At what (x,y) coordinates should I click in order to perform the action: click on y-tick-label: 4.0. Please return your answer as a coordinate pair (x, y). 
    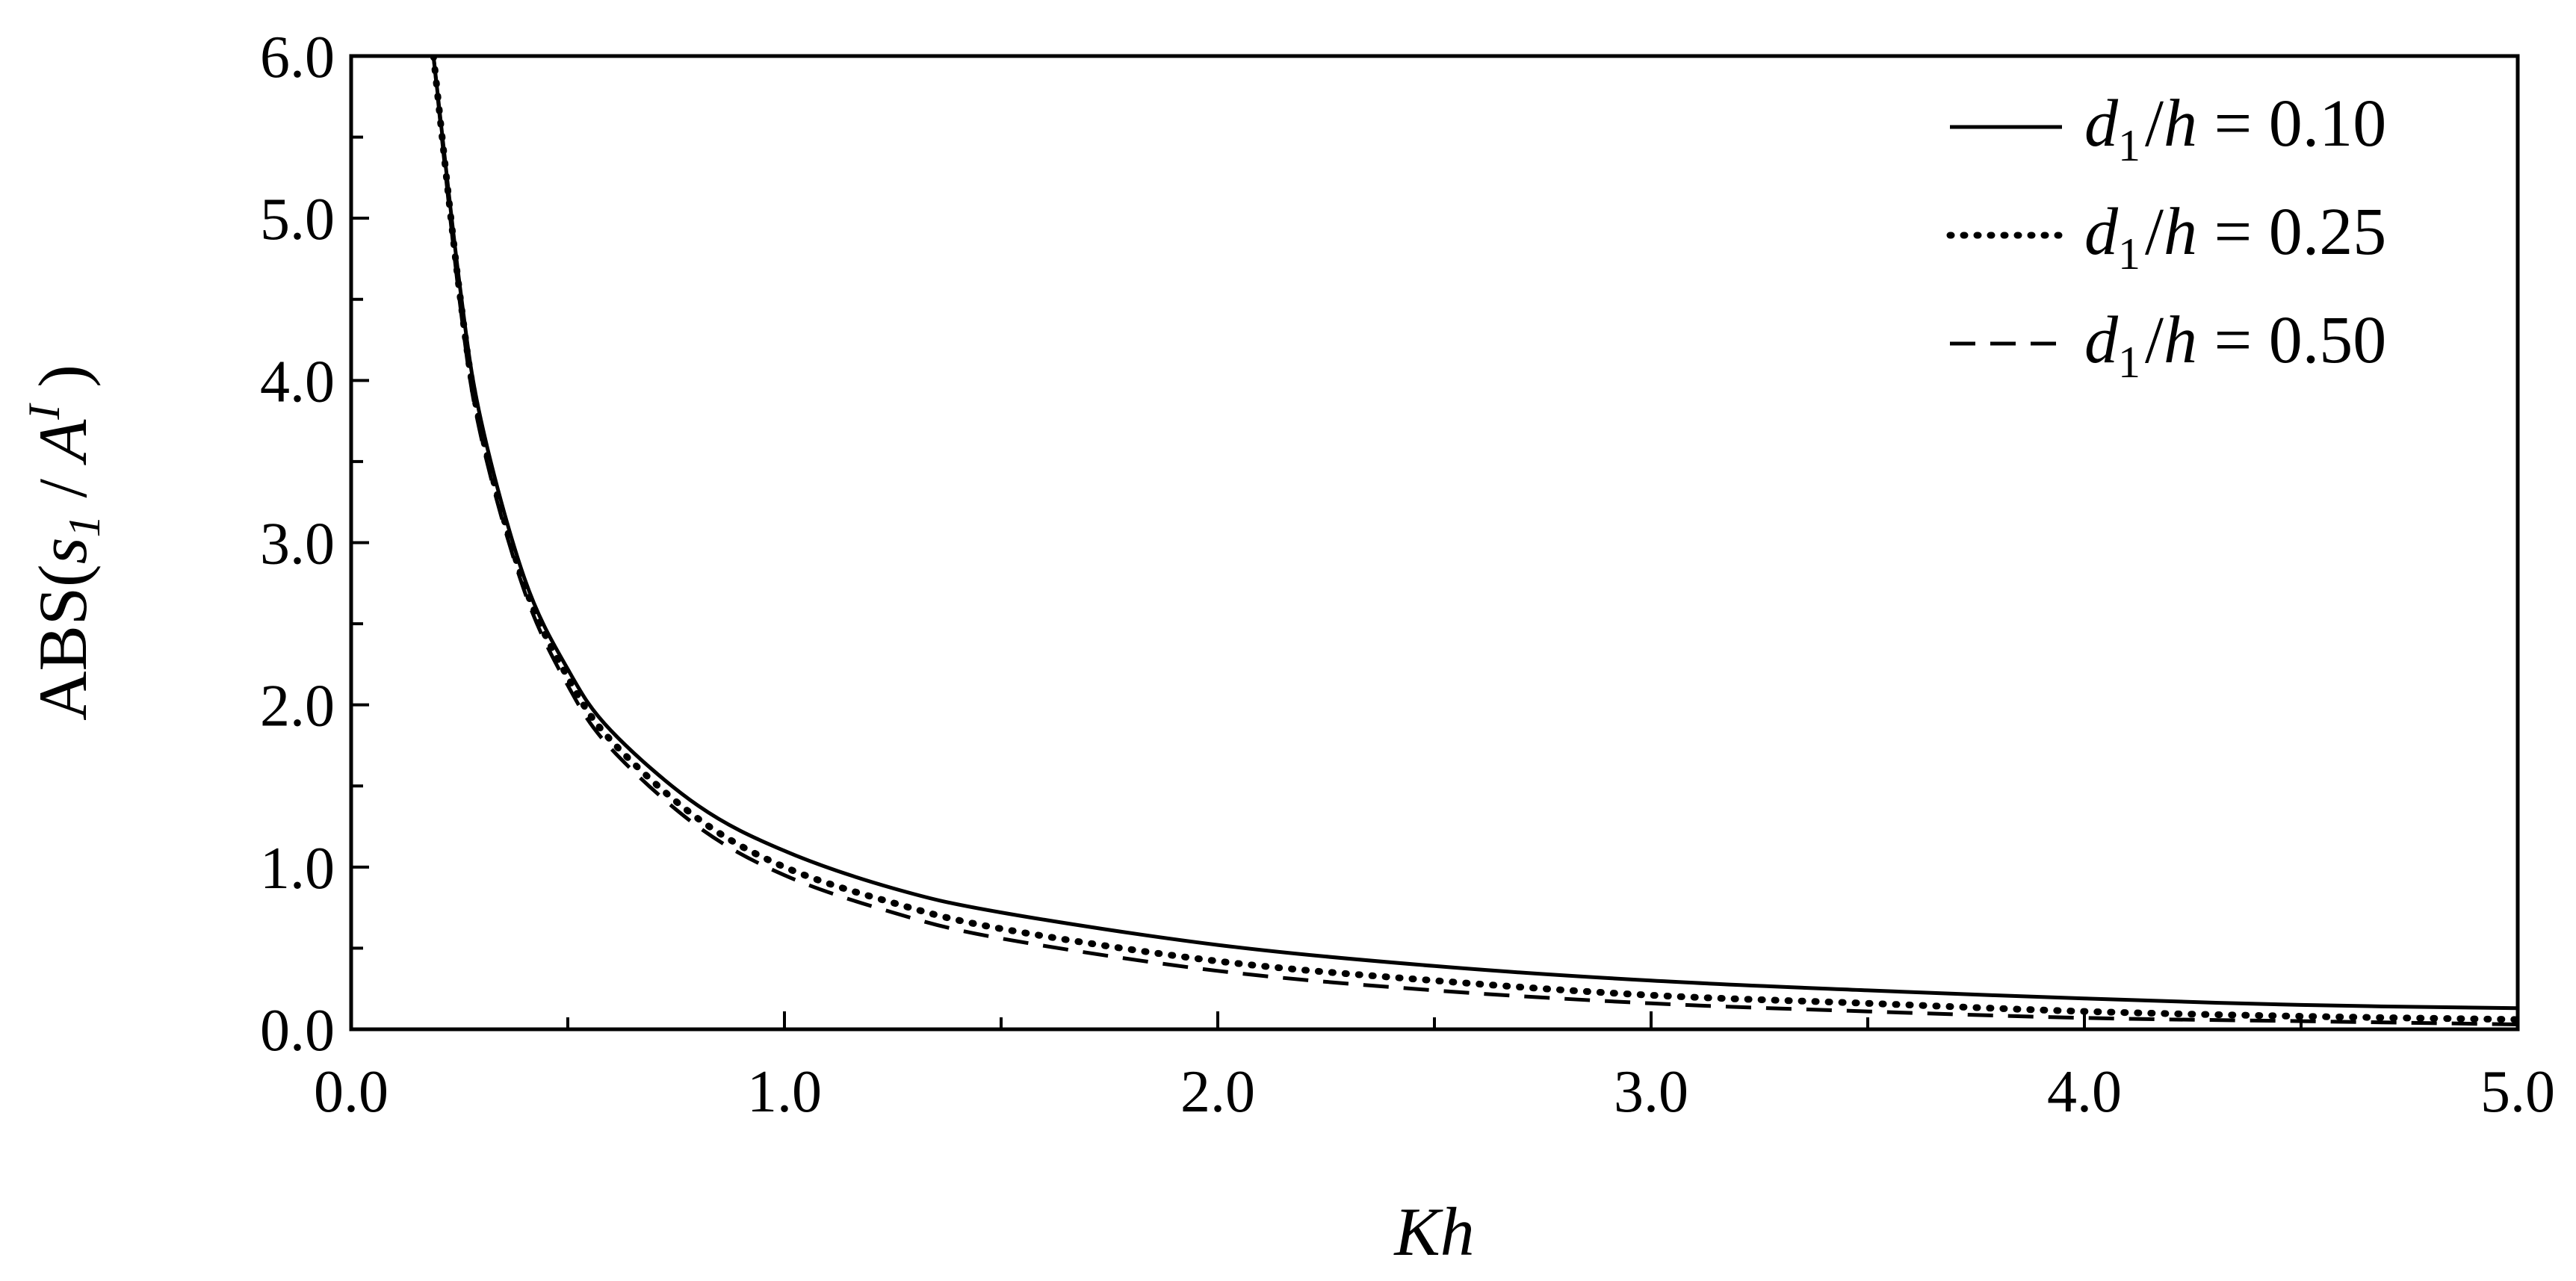
    Looking at the image, I should click on (297, 382).